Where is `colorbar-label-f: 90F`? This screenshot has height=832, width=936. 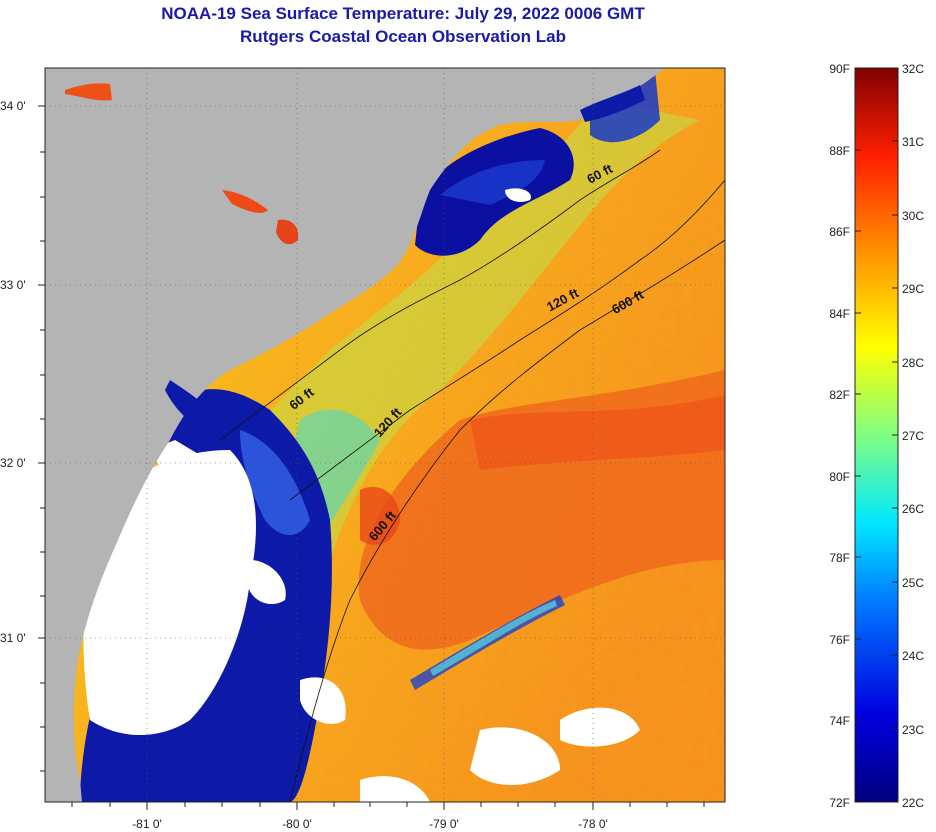 colorbar-label-f: 90F is located at coordinates (839, 69).